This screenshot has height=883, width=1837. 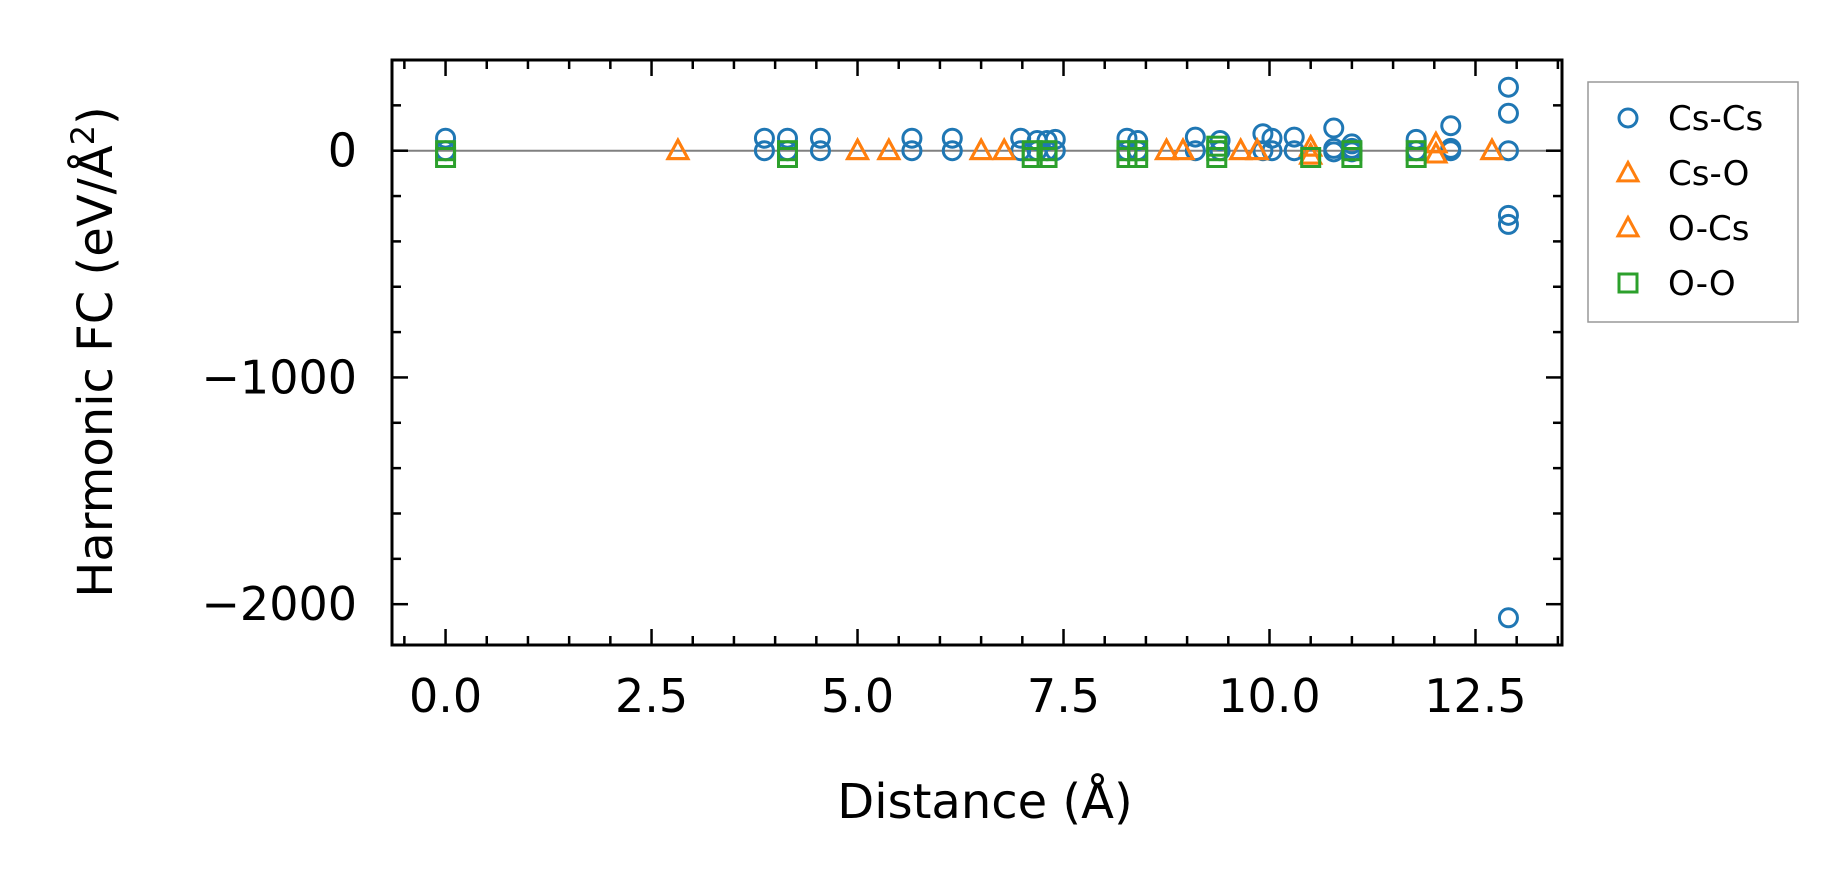 What do you see at coordinates (279, 377) in the screenshot?
I see `y-tick-label: −1000` at bounding box center [279, 377].